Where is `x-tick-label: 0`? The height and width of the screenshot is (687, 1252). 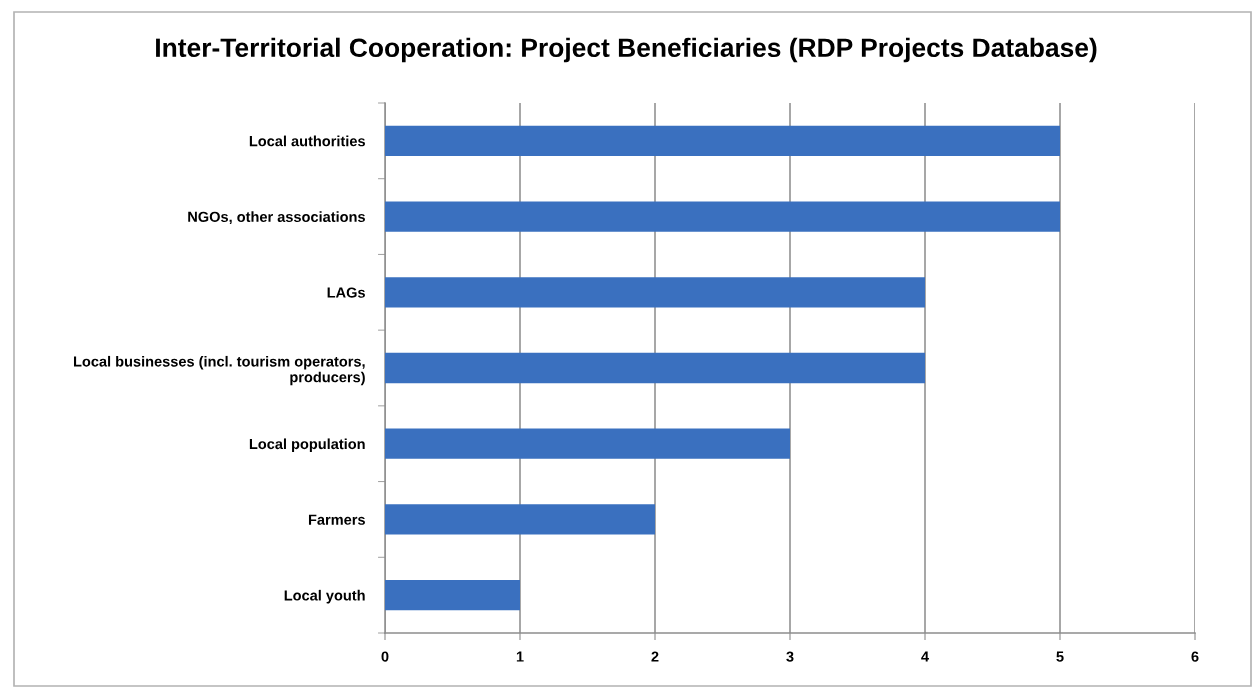
x-tick-label: 0 is located at coordinates (385, 656).